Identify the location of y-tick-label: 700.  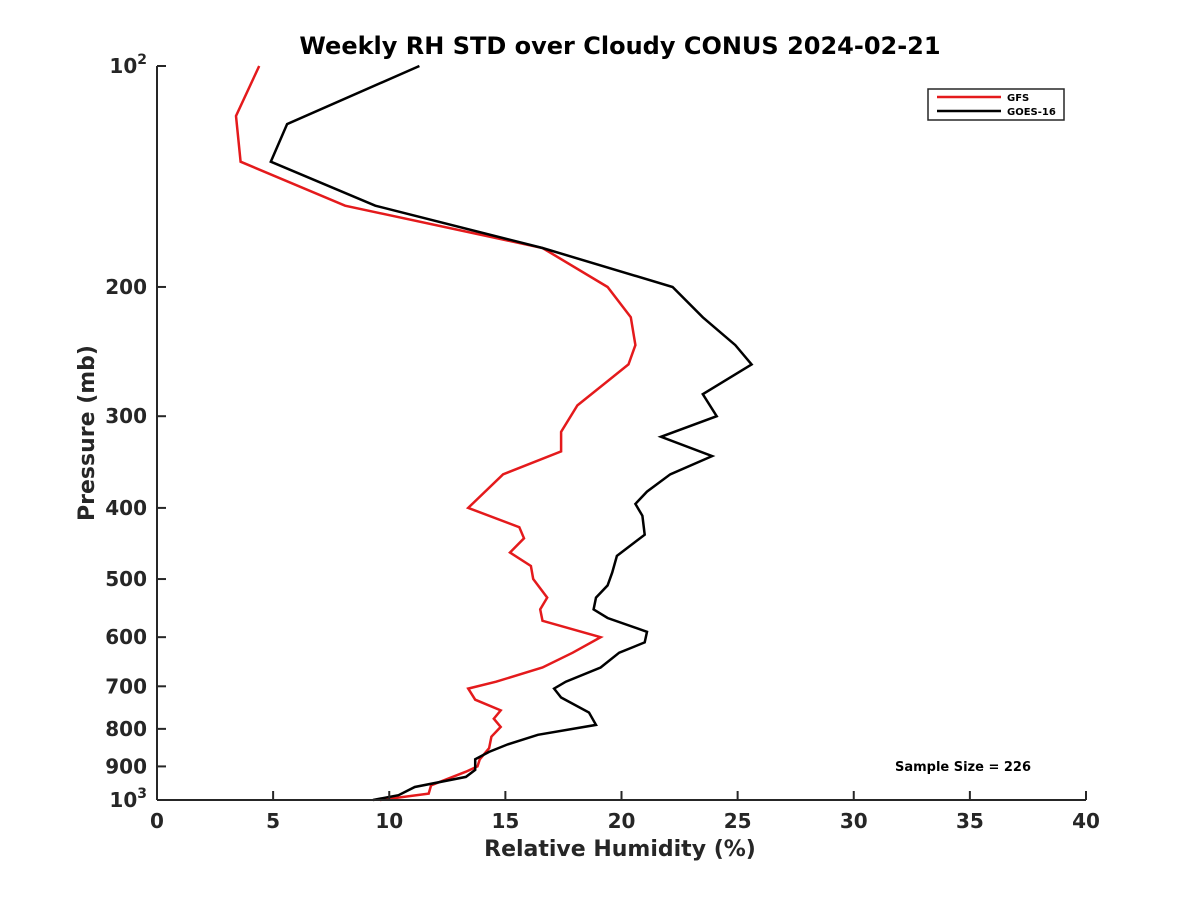
(126, 686).